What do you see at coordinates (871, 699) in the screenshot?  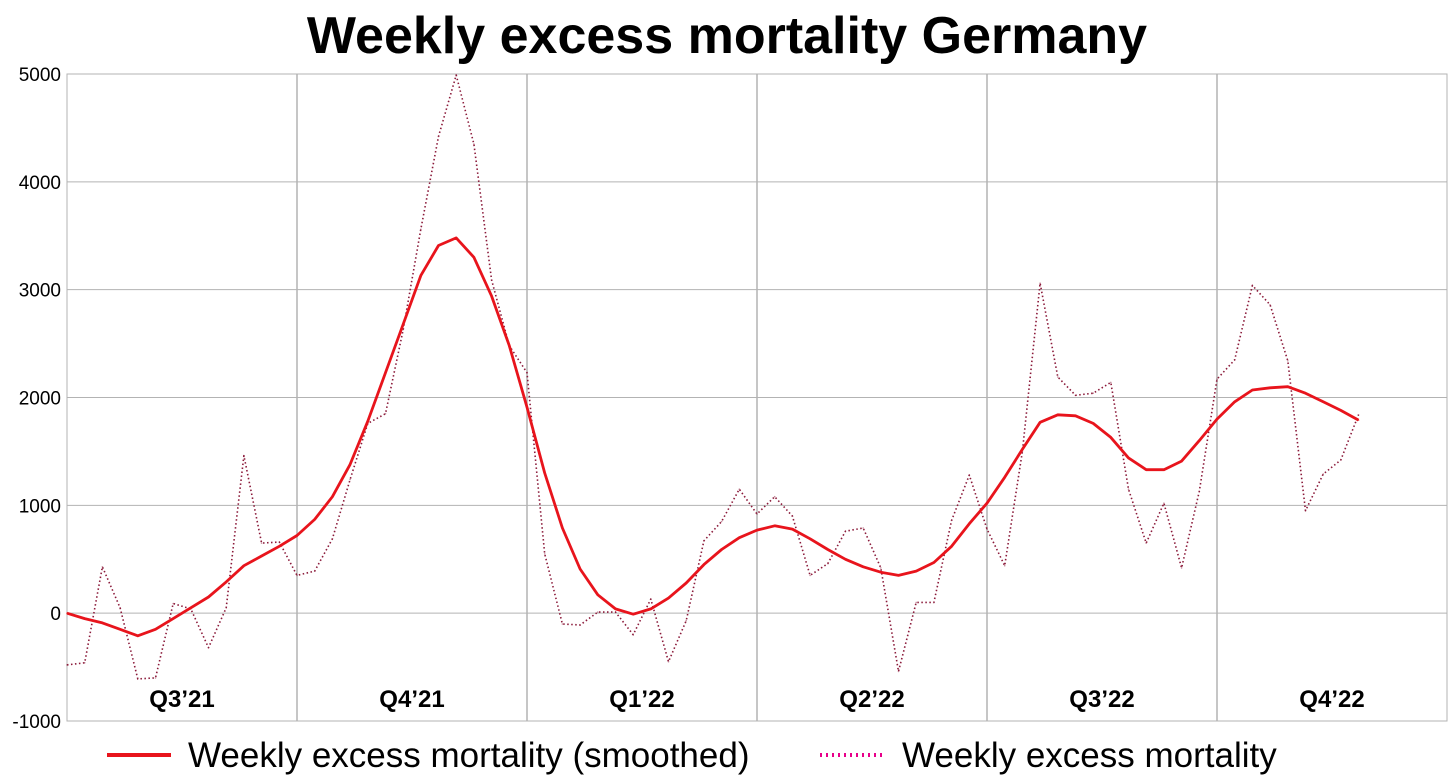 I see `quarter-label: Q2’22` at bounding box center [871, 699].